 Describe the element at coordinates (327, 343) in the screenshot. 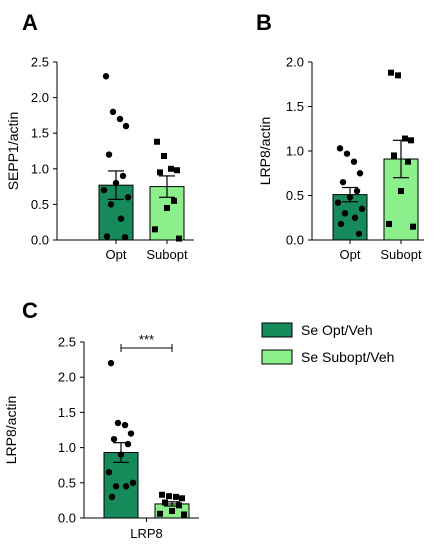

I see `legend: Se Opt/Veh Se Subopt/Veh` at that location.